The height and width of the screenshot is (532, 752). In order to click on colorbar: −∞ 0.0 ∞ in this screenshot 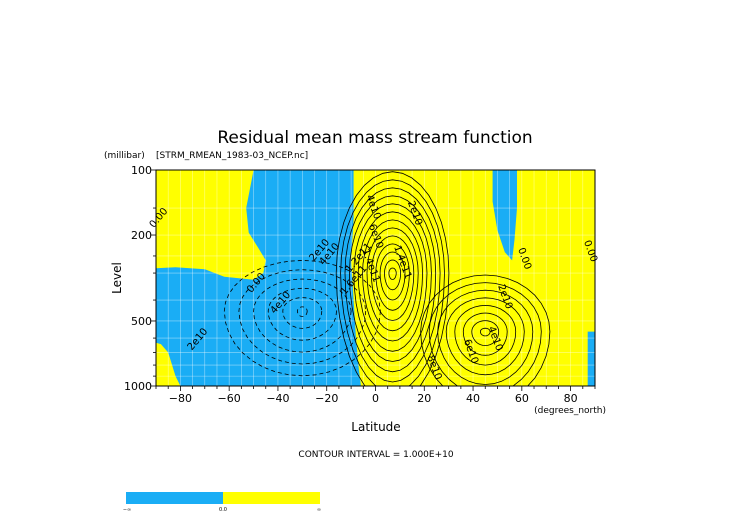, I will do `click(222, 502)`.